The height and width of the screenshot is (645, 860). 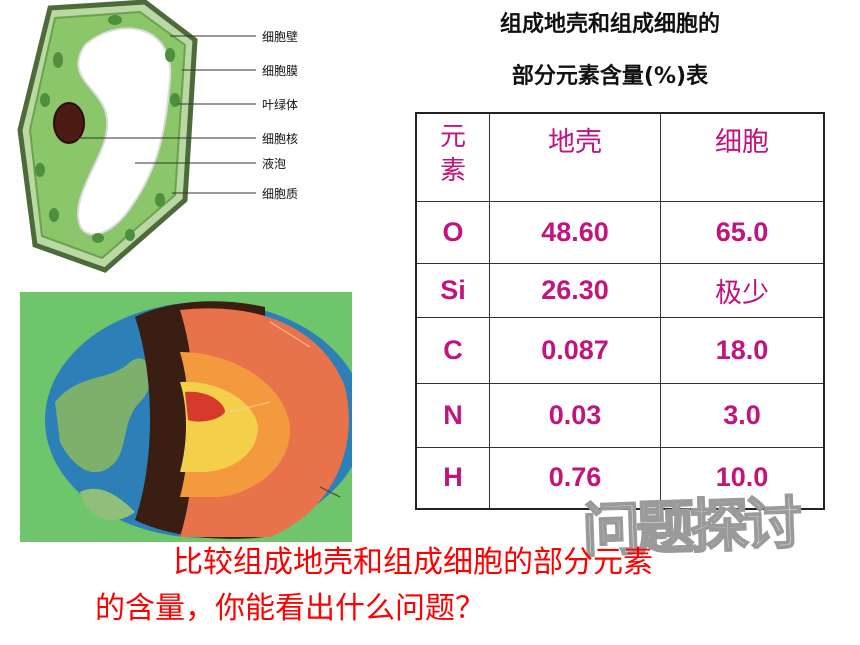 I want to click on label-cytoplasm: 细胞质, so click(x=280, y=194).